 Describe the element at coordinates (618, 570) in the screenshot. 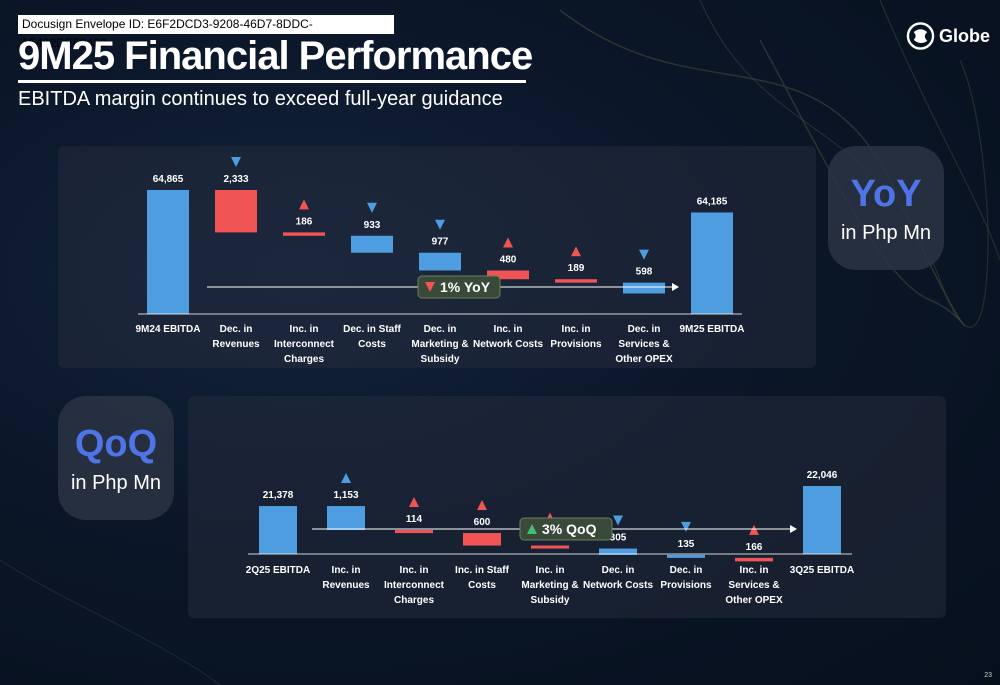

I see `qoq-category-label-5-0: Dec. in` at that location.